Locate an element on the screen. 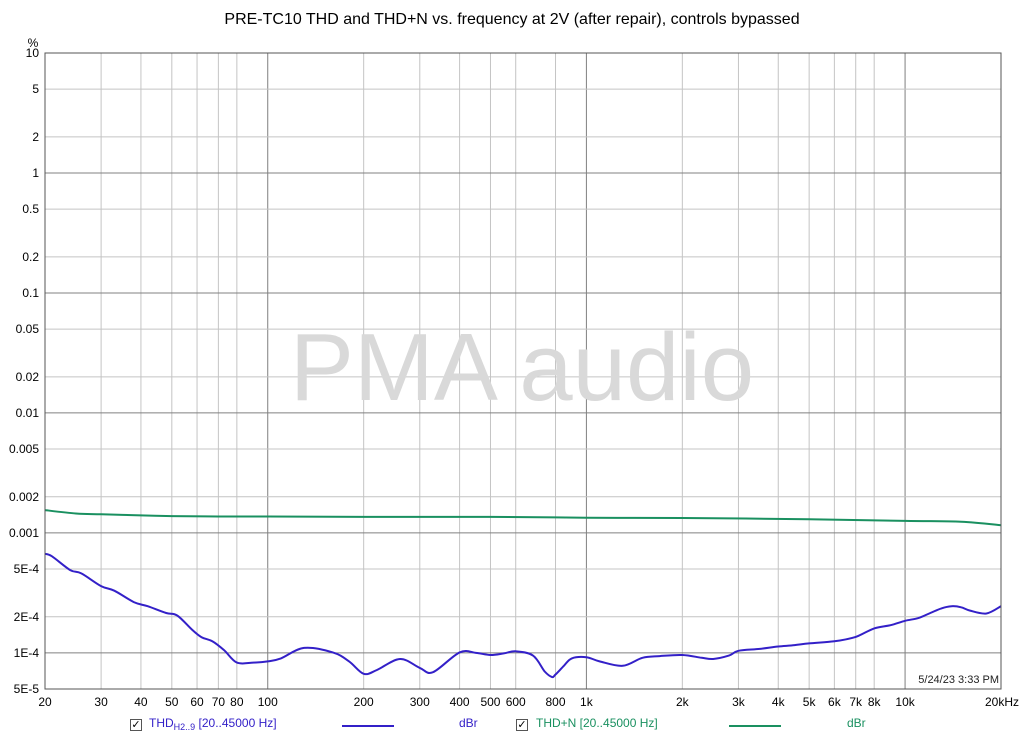 This screenshot has height=741, width=1024. x-tick-label: 20kHz is located at coordinates (1002, 702).